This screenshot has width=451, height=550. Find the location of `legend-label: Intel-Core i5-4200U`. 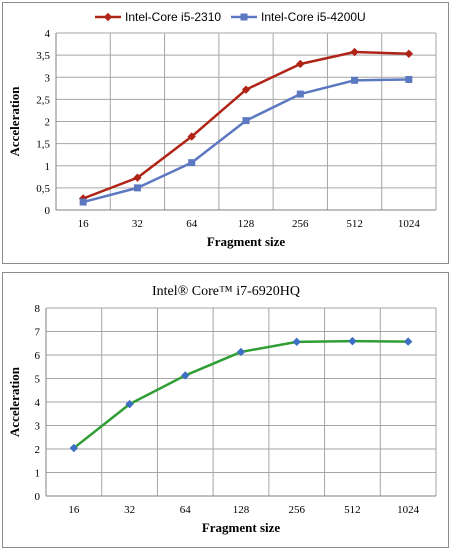

legend-label: Intel-Core i5-4200U is located at coordinates (313, 17).